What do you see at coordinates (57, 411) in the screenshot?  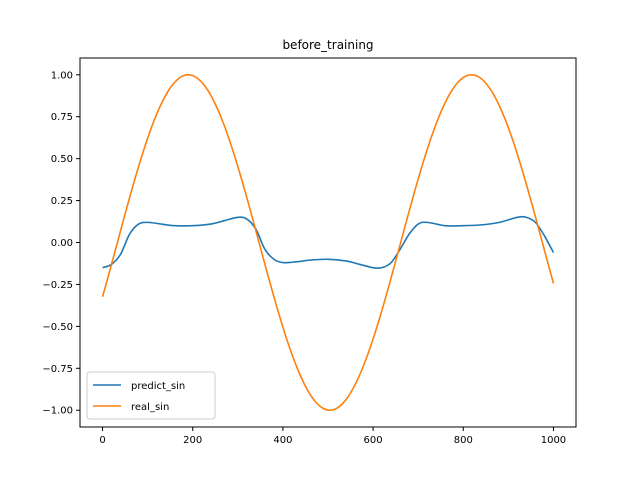 I see `y-tick-label: −1.00` at bounding box center [57, 411].